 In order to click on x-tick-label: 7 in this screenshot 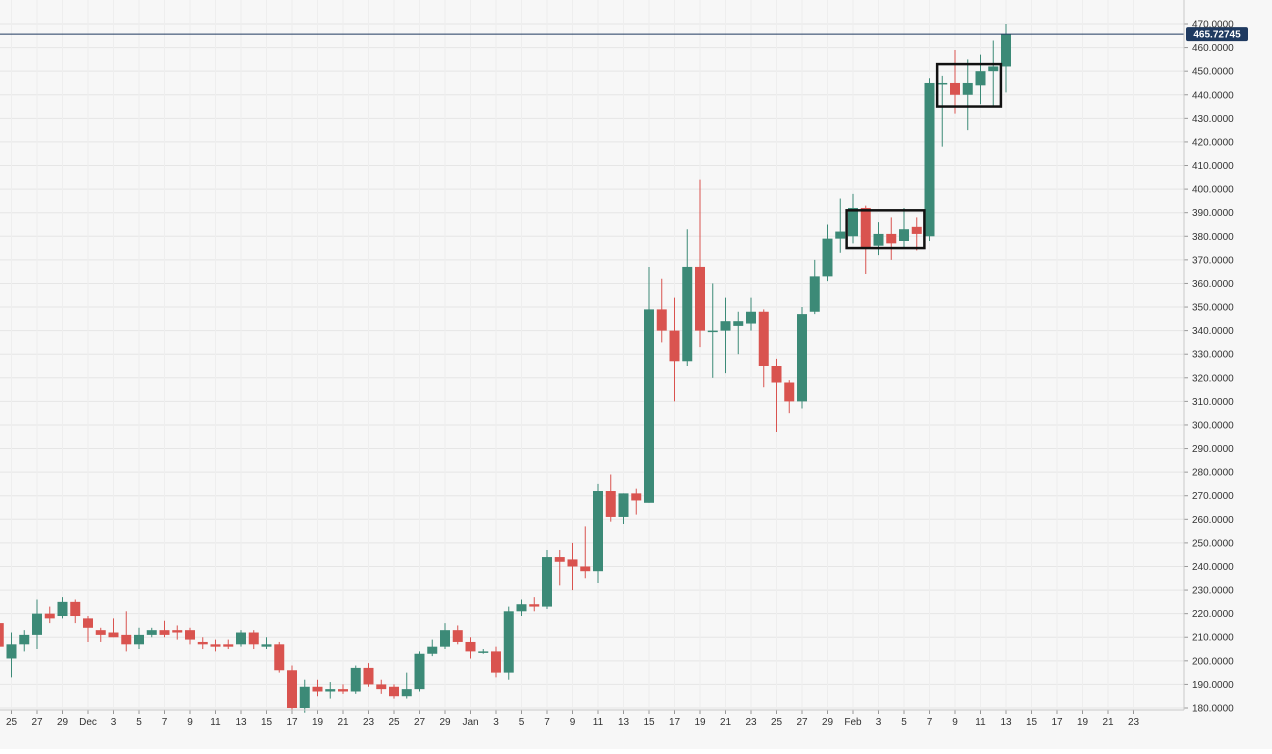, I will do `click(930, 722)`.